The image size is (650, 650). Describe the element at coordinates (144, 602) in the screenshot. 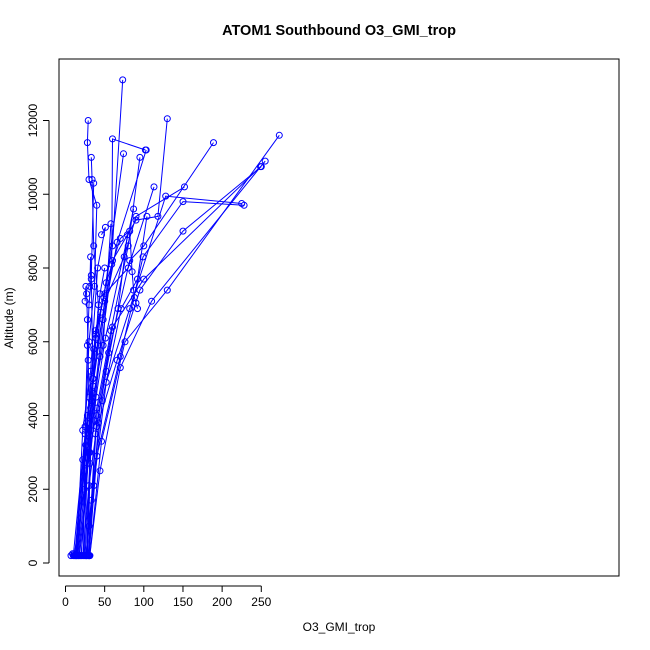

I see `x-tick-label: 100` at that location.